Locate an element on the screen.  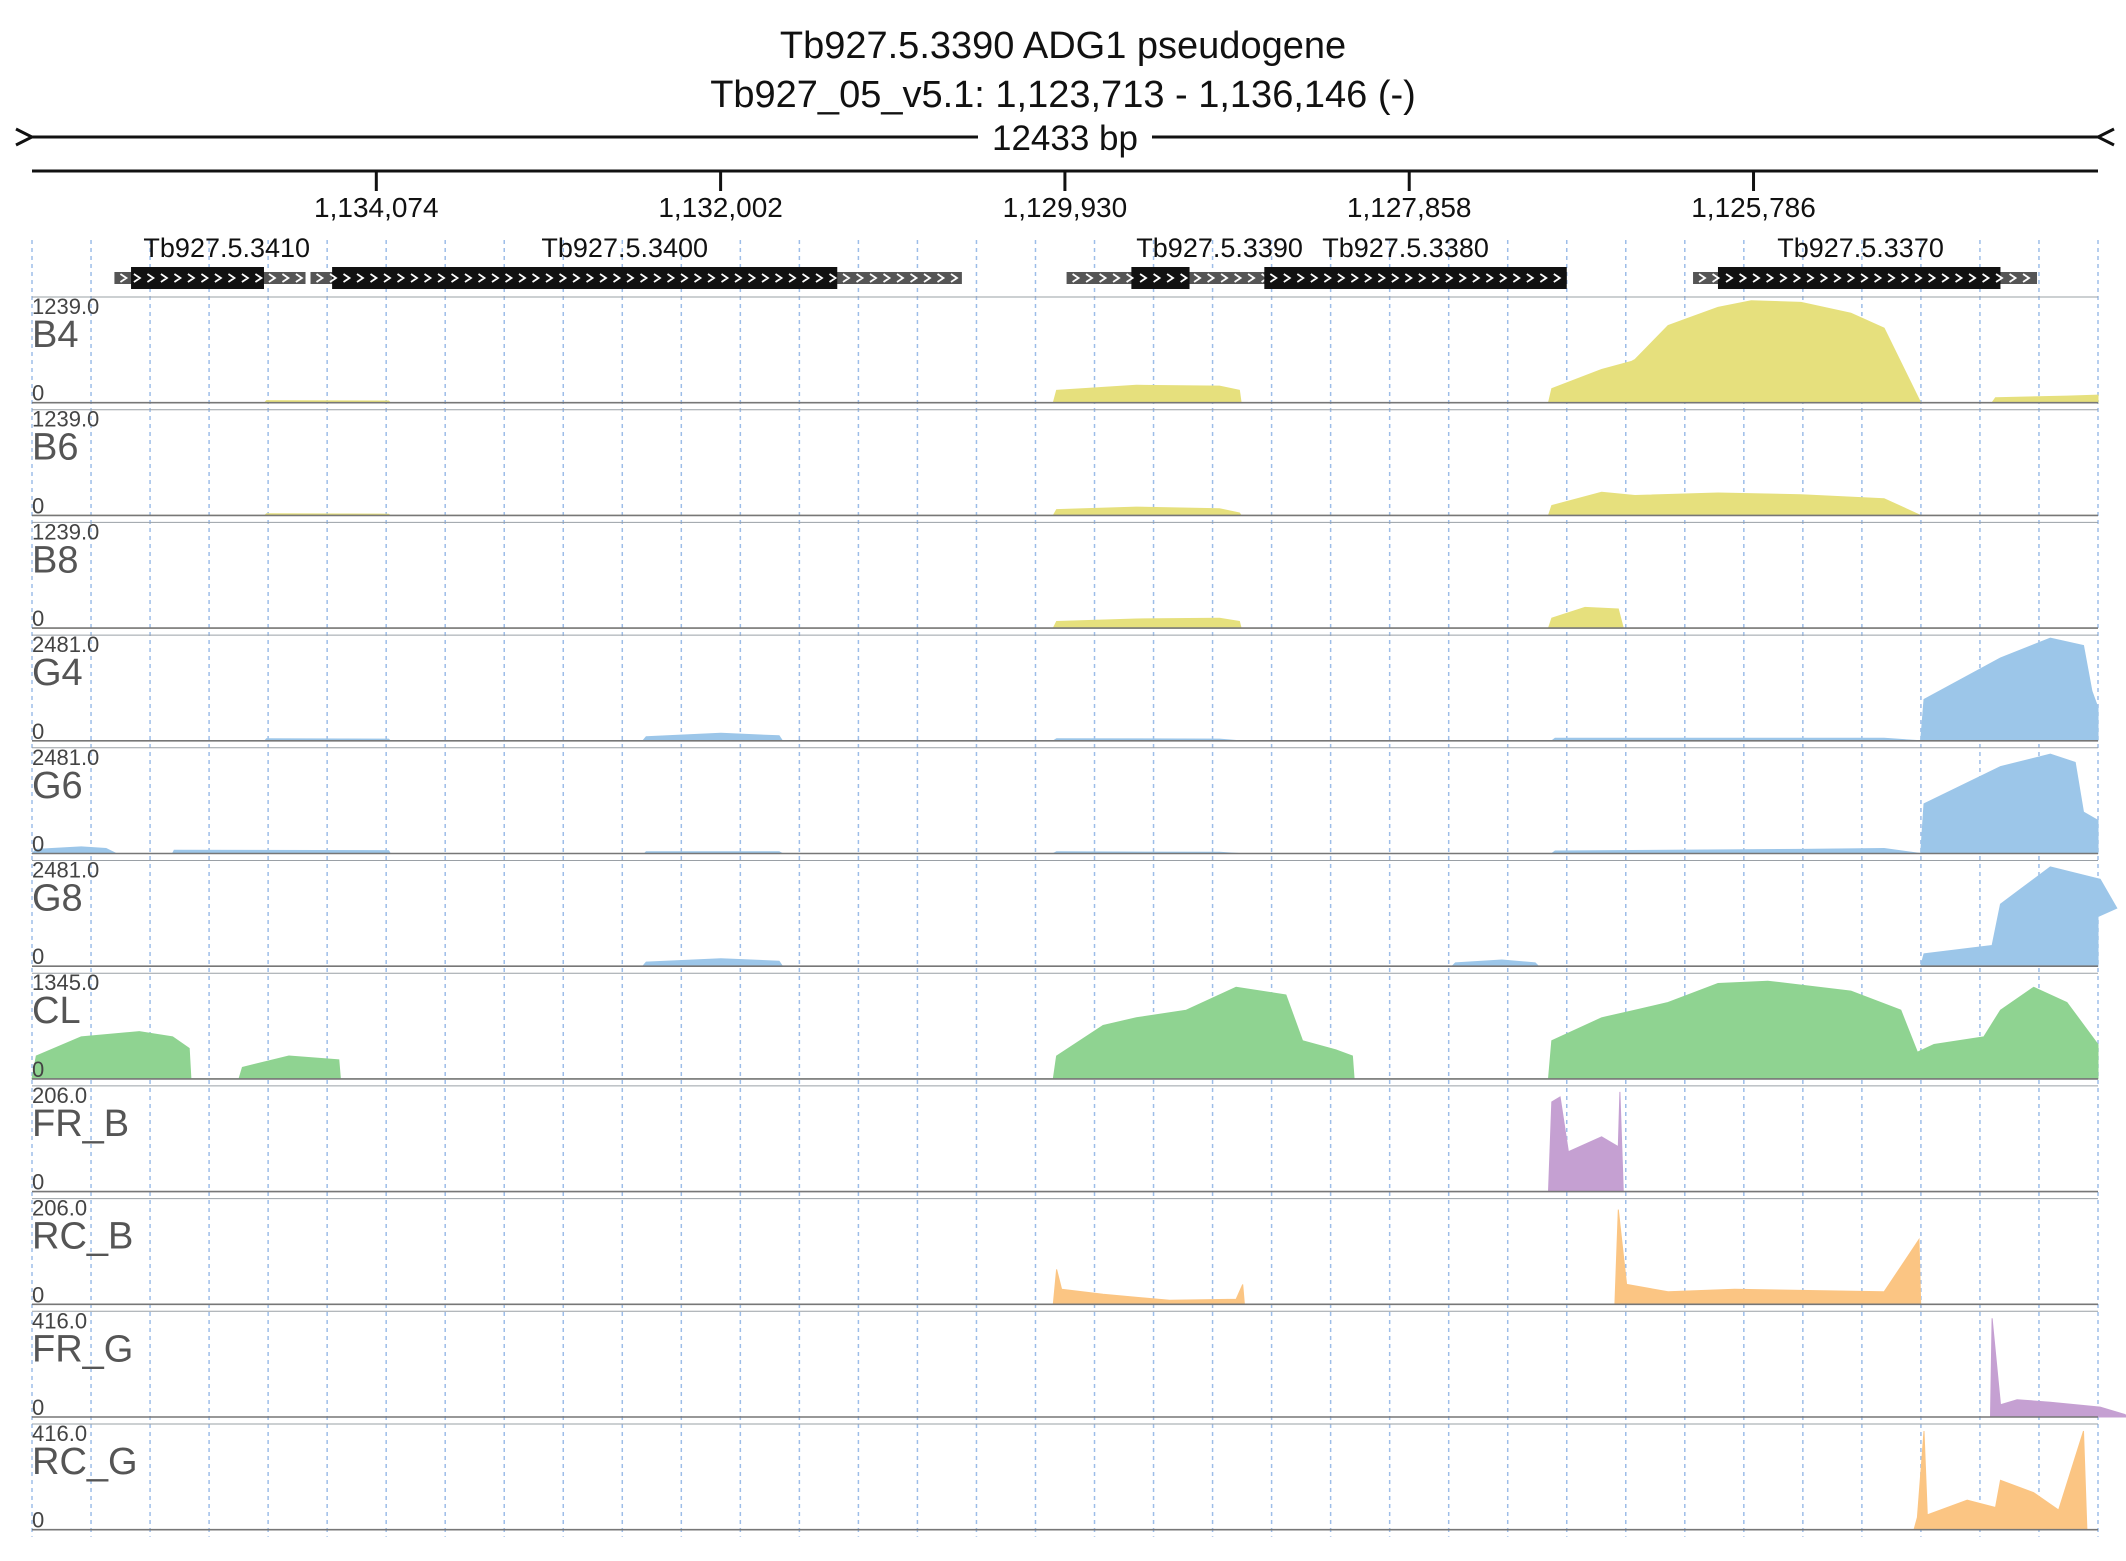
x-tick-label: 1,129,930 is located at coordinates (1065, 207).